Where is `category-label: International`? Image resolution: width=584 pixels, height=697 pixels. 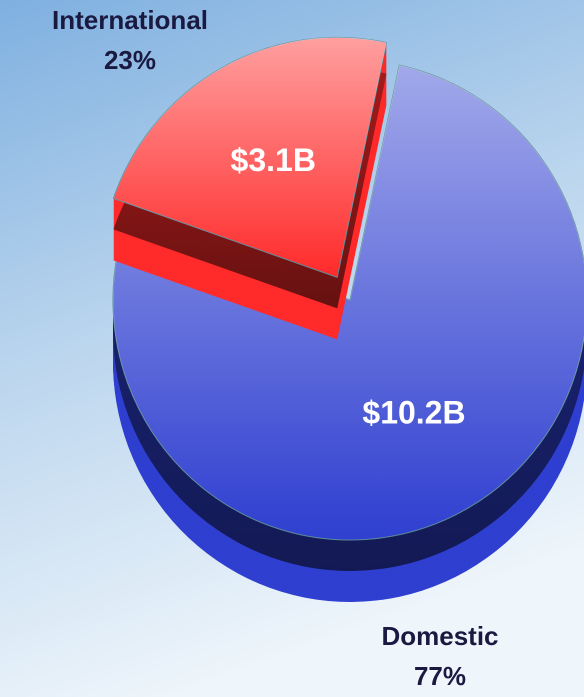
category-label: International is located at coordinates (130, 20).